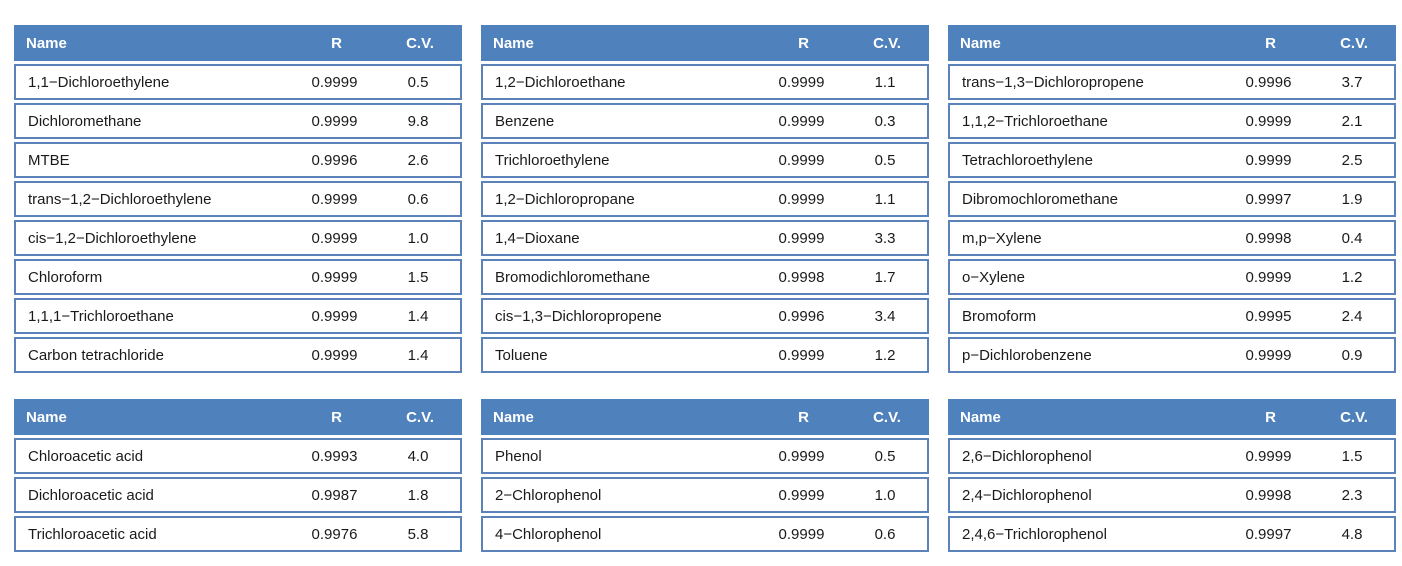 The width and height of the screenshot is (1402, 566). I want to click on compound-name: Benzene, so click(525, 121).